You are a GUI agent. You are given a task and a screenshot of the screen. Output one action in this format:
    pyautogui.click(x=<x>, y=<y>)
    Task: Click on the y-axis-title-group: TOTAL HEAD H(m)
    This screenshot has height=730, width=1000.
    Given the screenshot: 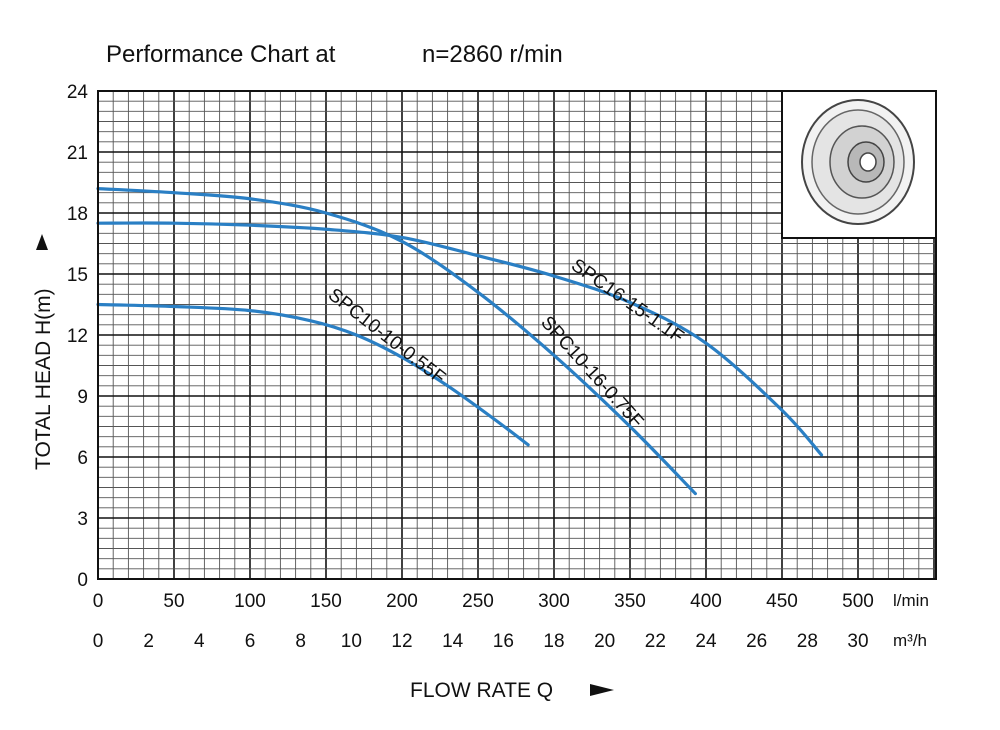 What is the action you would take?
    pyautogui.click(x=43, y=352)
    